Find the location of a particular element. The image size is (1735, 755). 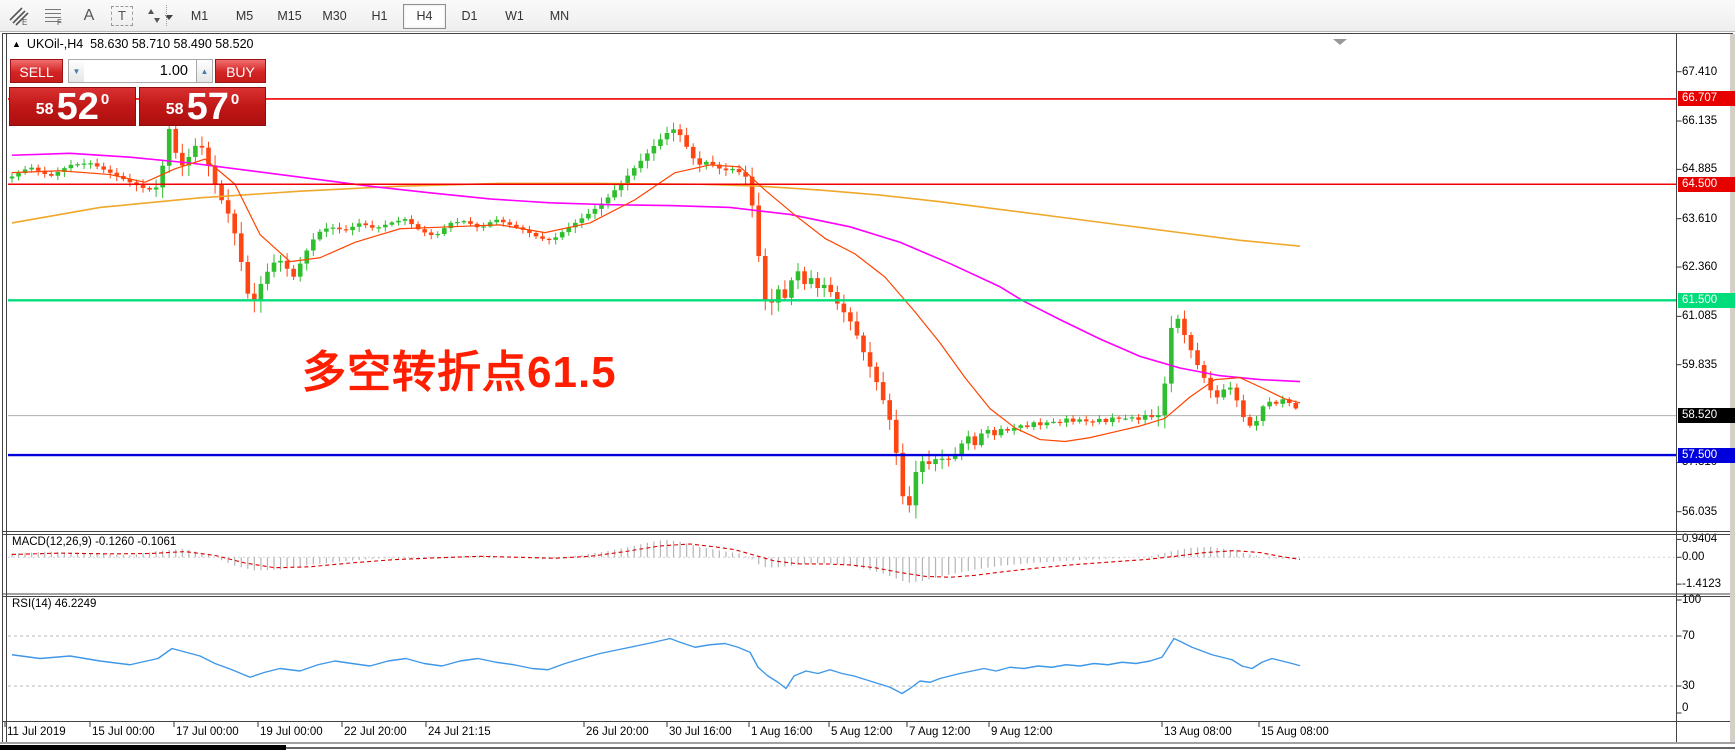

time-axis-label: 9 Aug 12:00 is located at coordinates (1022, 732).